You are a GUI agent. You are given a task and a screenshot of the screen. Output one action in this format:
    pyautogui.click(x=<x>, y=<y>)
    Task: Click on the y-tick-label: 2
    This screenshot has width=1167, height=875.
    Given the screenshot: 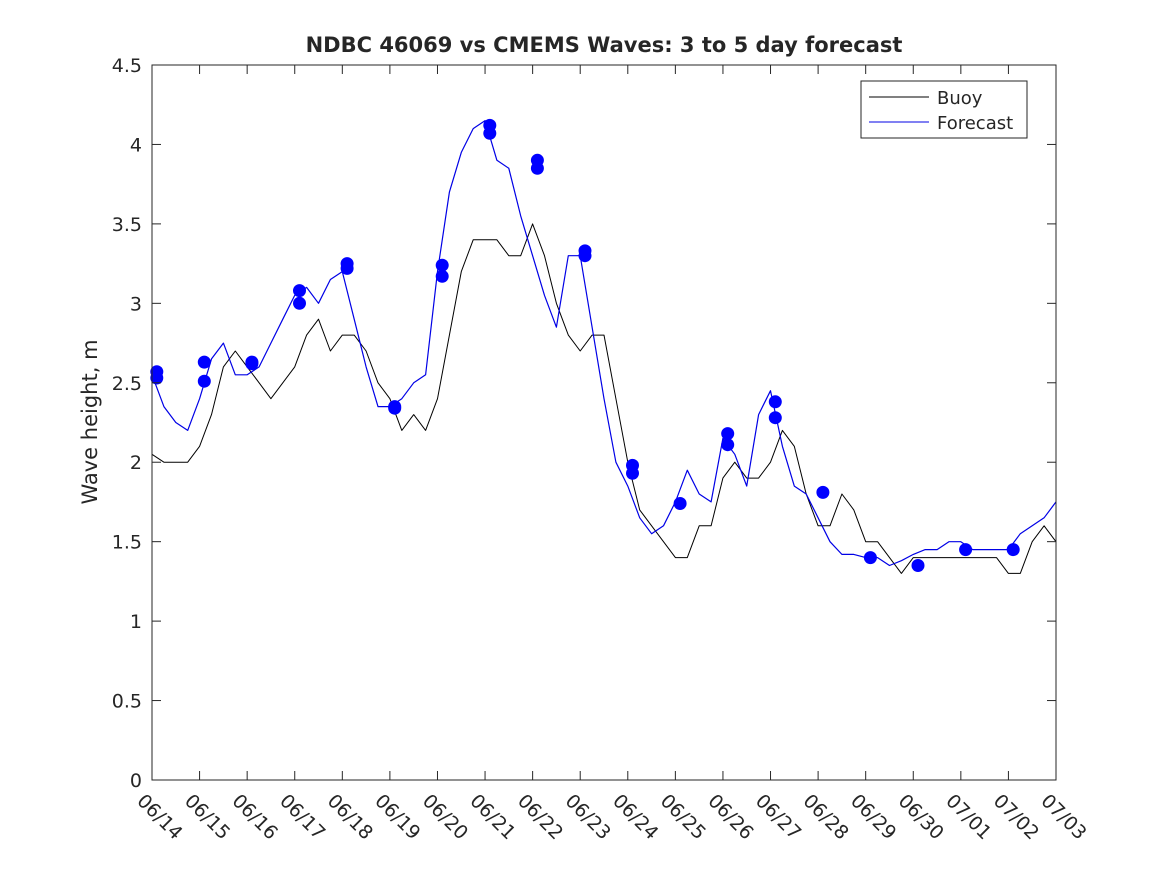 What is the action you would take?
    pyautogui.click(x=136, y=463)
    